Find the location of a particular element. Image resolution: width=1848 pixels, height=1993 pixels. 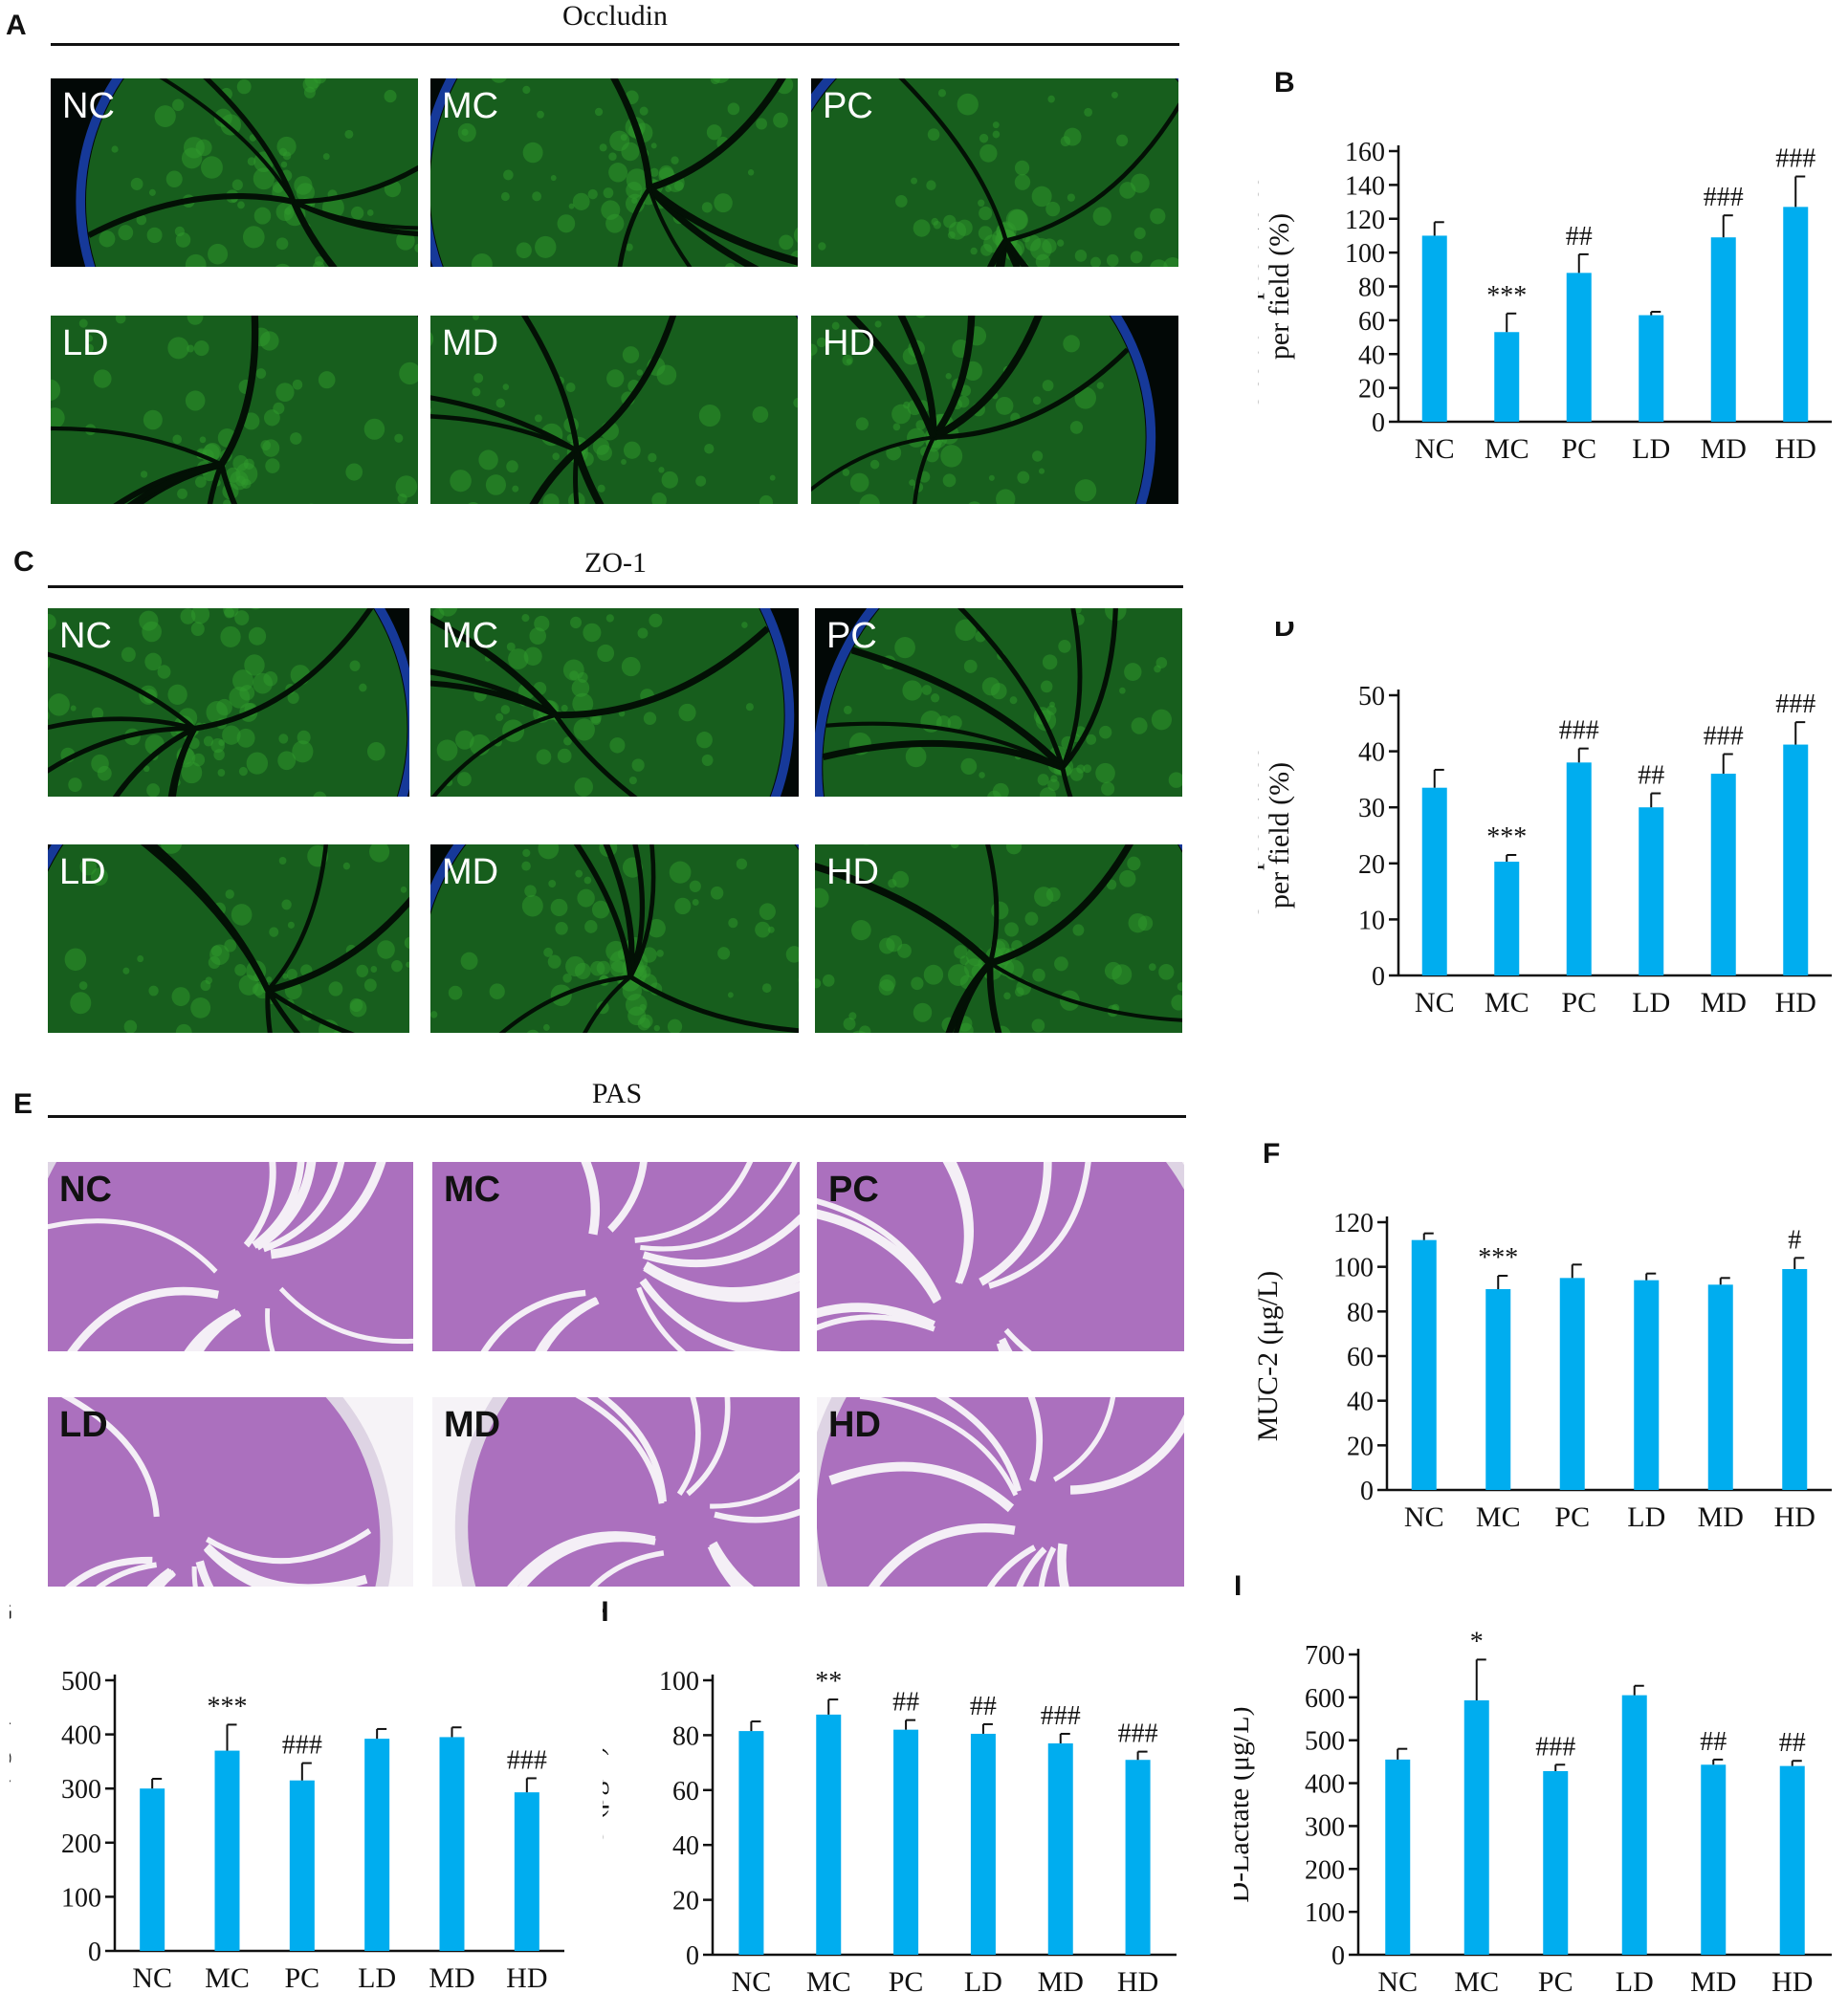

y-tick-label: 50 is located at coordinates (1371, 697).